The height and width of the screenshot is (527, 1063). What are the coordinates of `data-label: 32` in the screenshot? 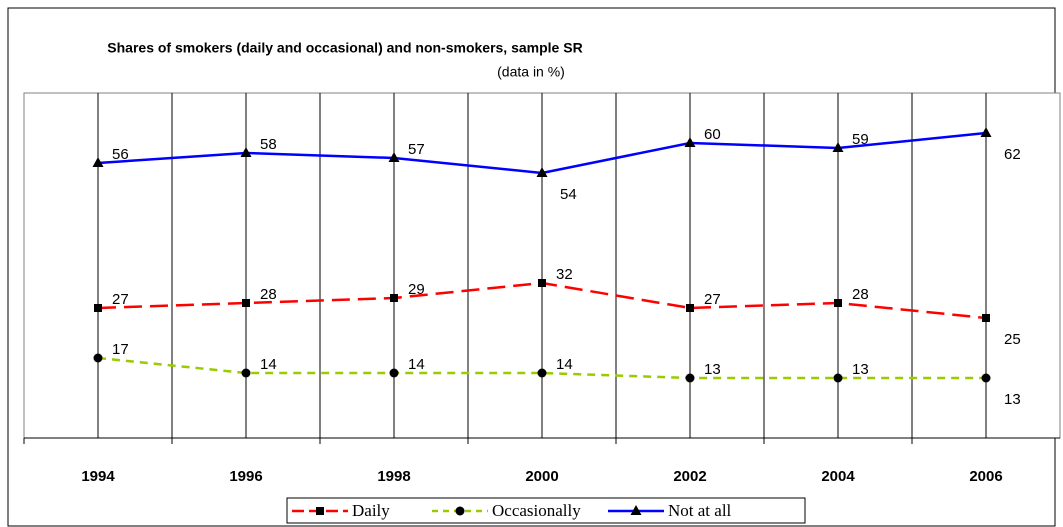 It's located at (564, 274).